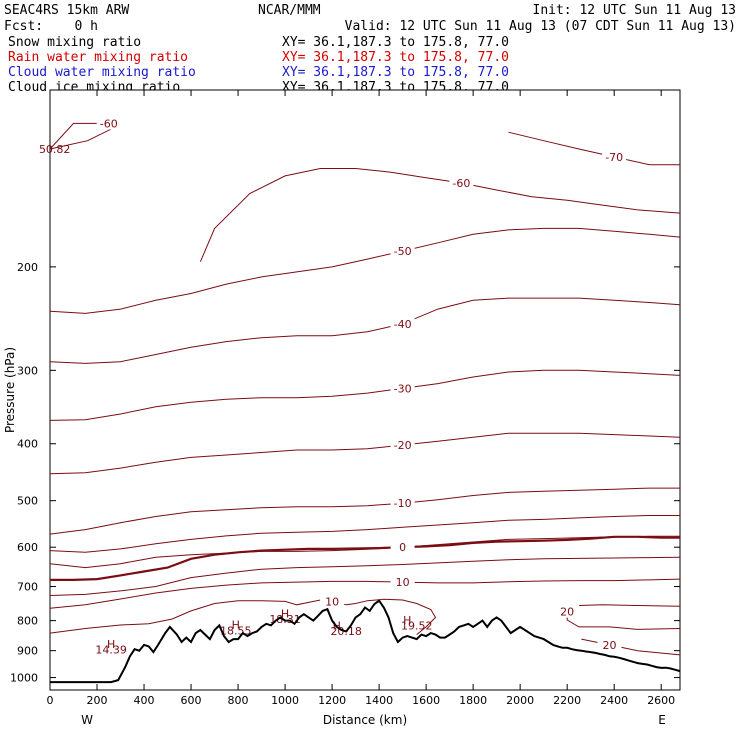 The height and width of the screenshot is (740, 740). I want to click on contour-label: -30, so click(403, 388).